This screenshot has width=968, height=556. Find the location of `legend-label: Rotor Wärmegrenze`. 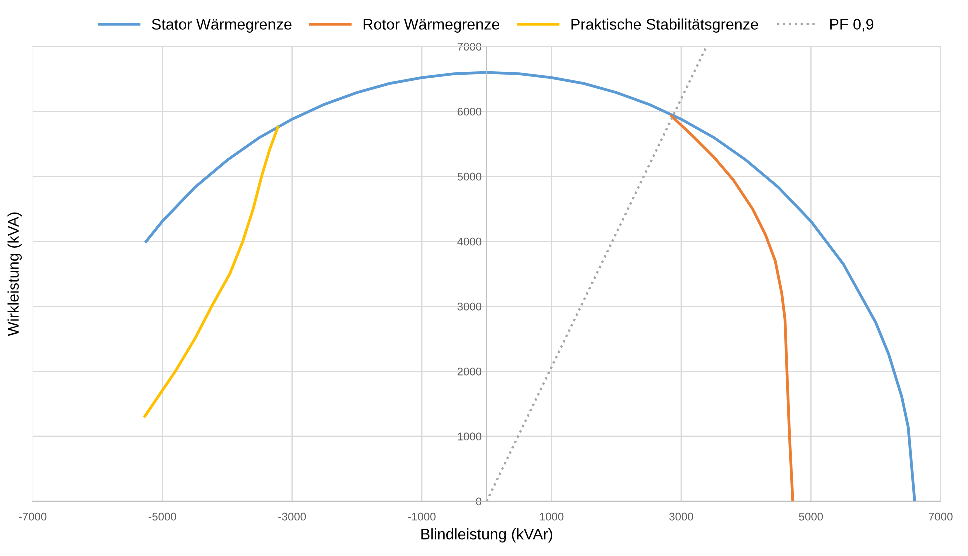

legend-label: Rotor Wärmegrenze is located at coordinates (432, 26).